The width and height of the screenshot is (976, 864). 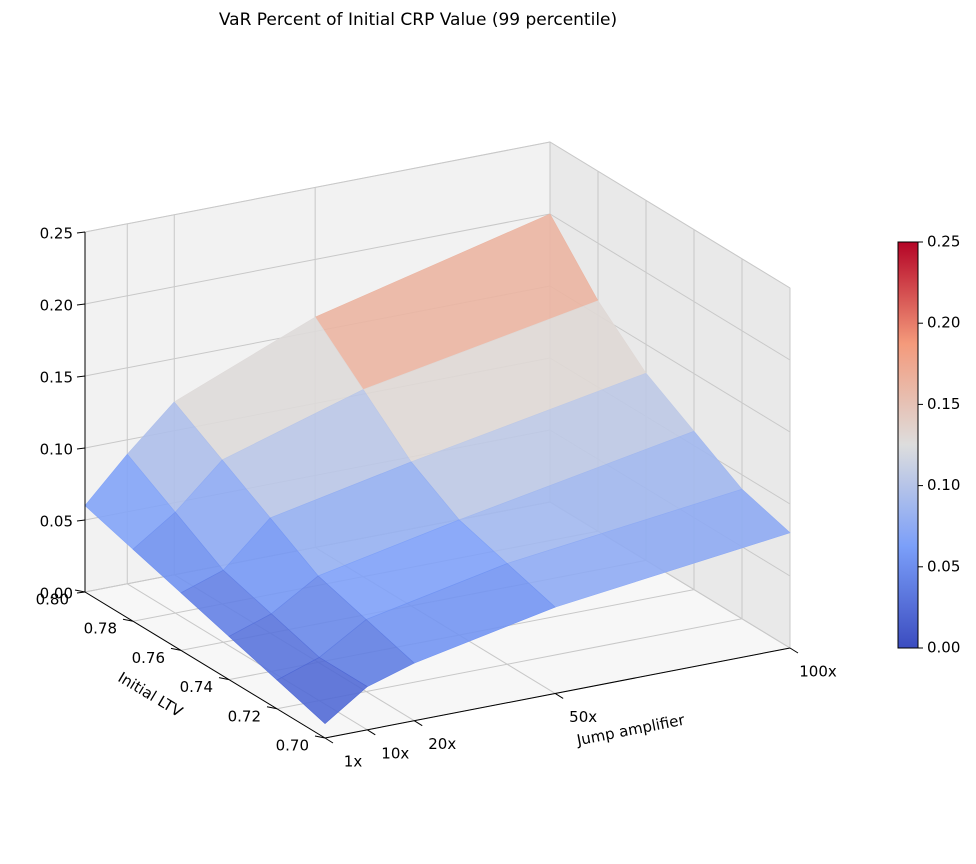 What do you see at coordinates (943, 404) in the screenshot?
I see `colorbar-tick-label: 0.15` at bounding box center [943, 404].